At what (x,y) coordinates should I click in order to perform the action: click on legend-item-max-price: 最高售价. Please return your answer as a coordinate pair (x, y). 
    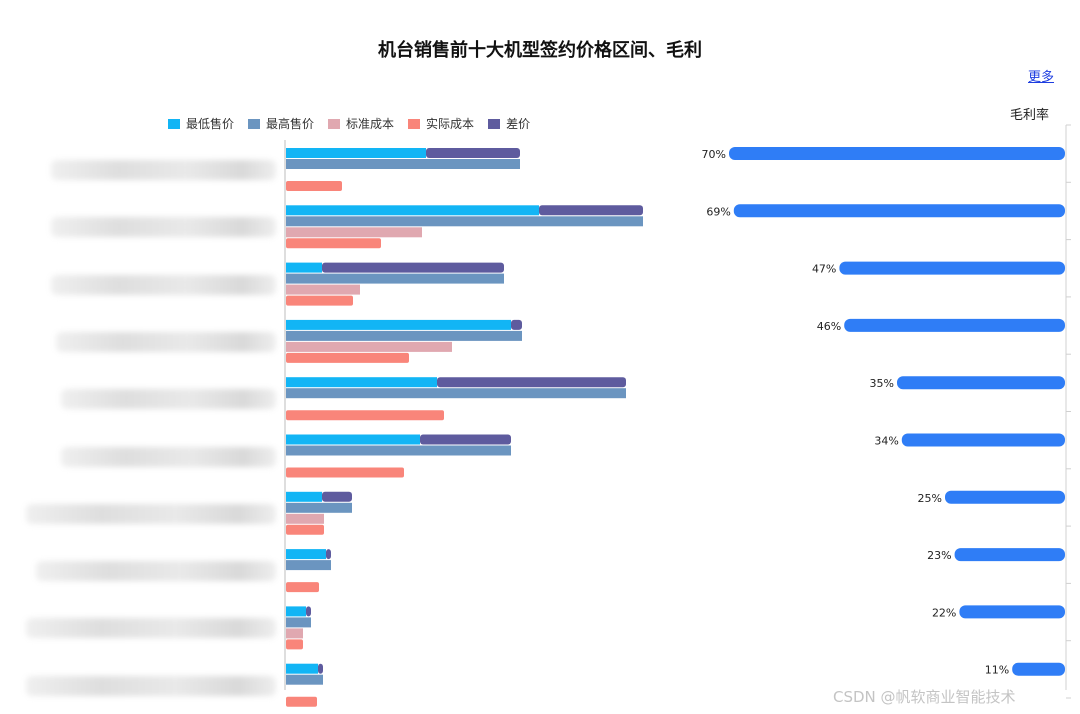
    Looking at the image, I should click on (281, 123).